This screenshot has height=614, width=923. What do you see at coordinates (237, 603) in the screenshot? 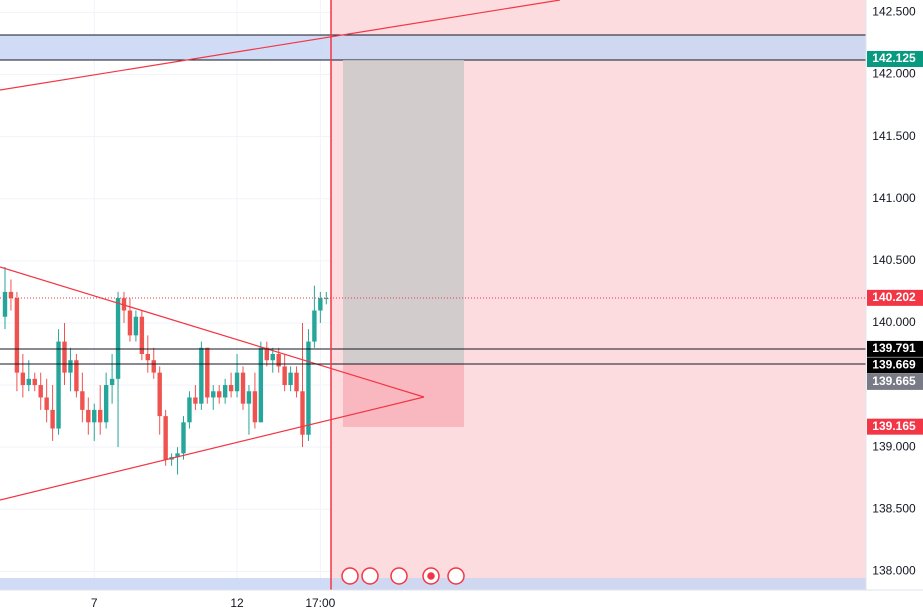
I see `x-tick-label: 12` at bounding box center [237, 603].